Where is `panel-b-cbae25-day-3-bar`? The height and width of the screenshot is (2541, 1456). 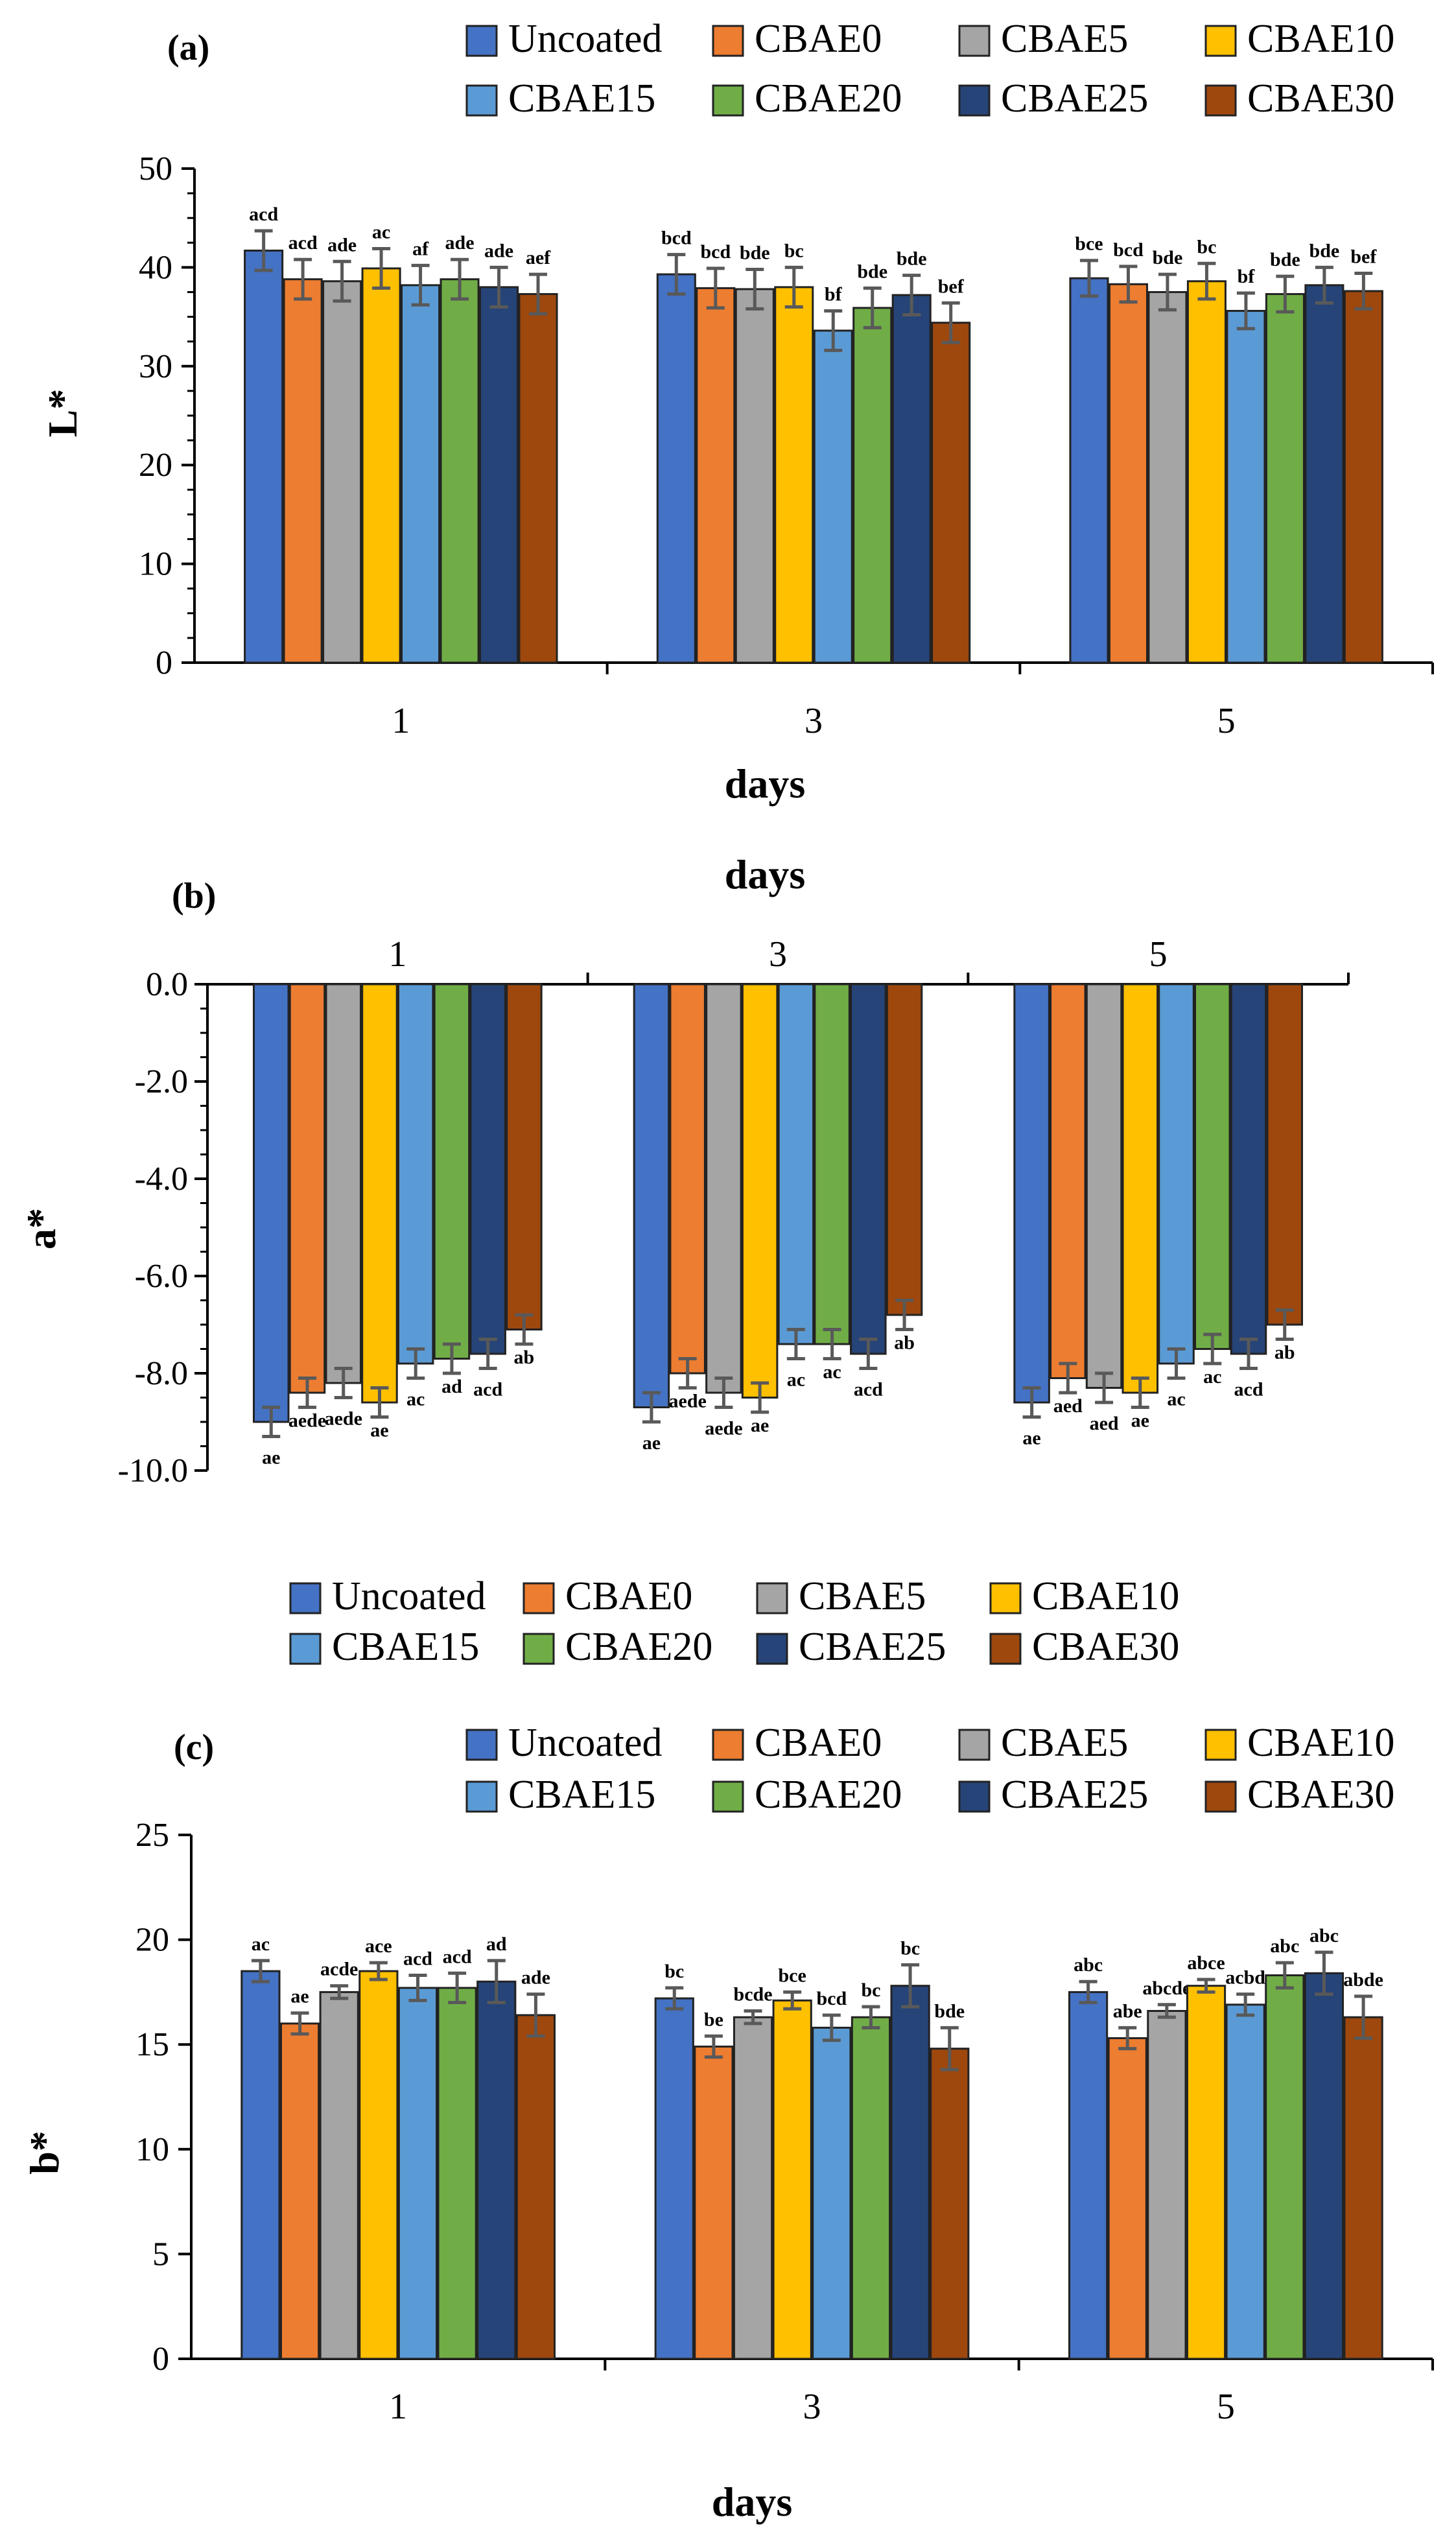
panel-b-cbae25-day-3-bar is located at coordinates (869, 1169).